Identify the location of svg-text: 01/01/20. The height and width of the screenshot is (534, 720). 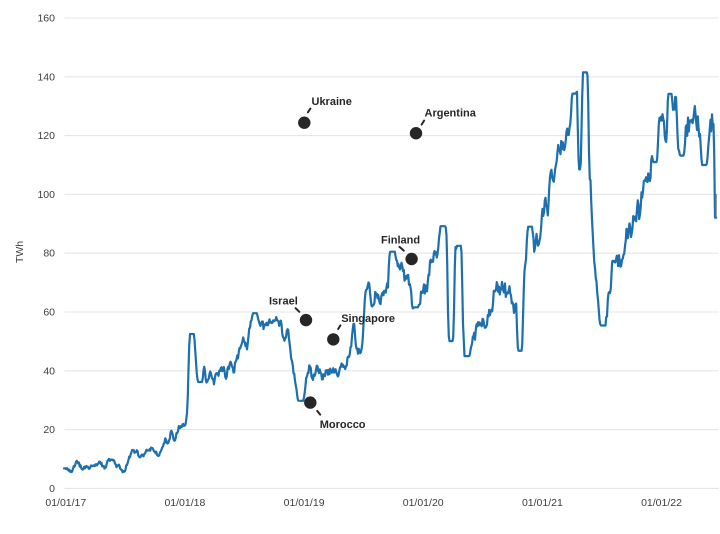
(423, 503).